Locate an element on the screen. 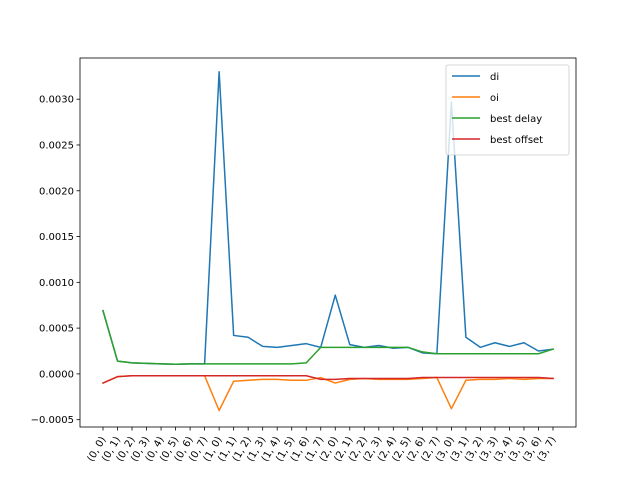 The image size is (640, 480). legend-box is located at coordinates (507, 110).